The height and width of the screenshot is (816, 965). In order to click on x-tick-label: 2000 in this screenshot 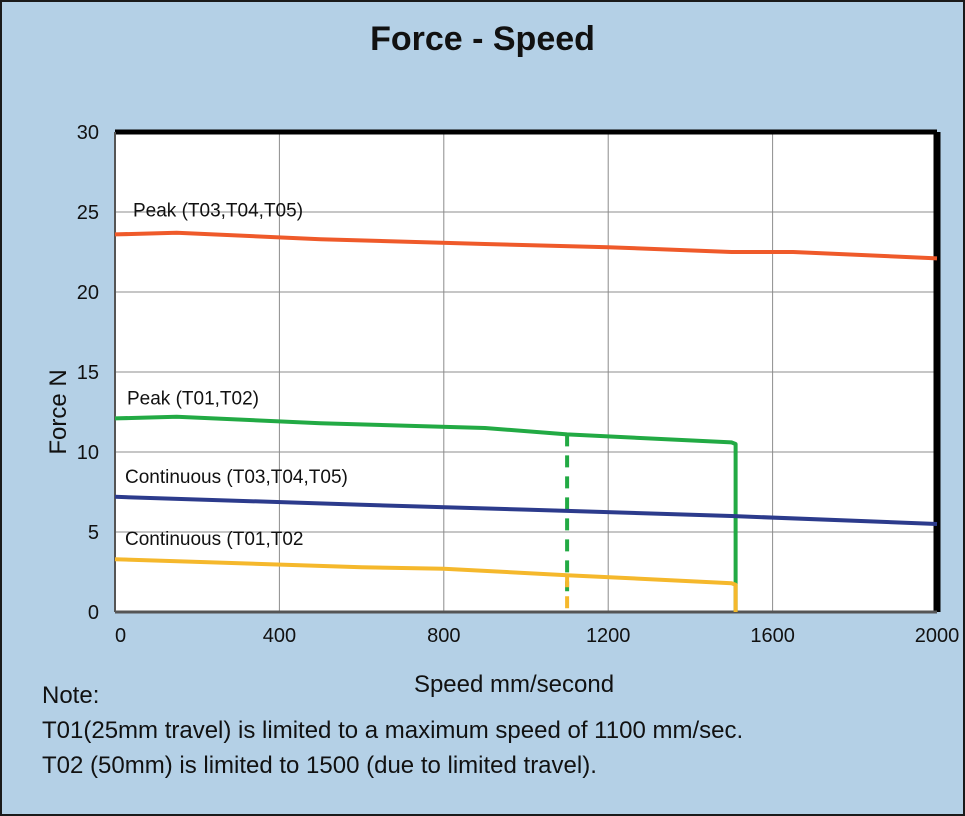, I will do `click(937, 636)`.